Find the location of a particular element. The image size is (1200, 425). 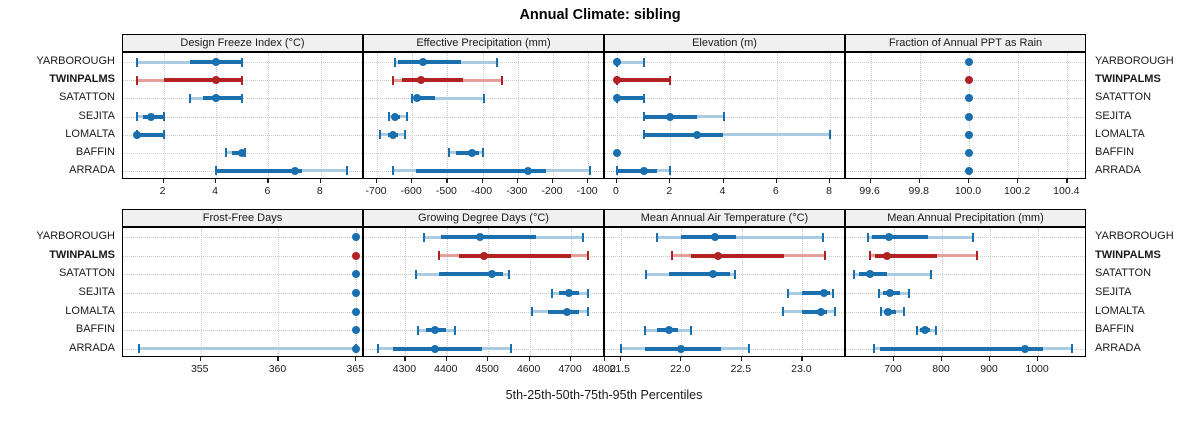

chart-title: Annual Climate: sibling is located at coordinates (600, 15).